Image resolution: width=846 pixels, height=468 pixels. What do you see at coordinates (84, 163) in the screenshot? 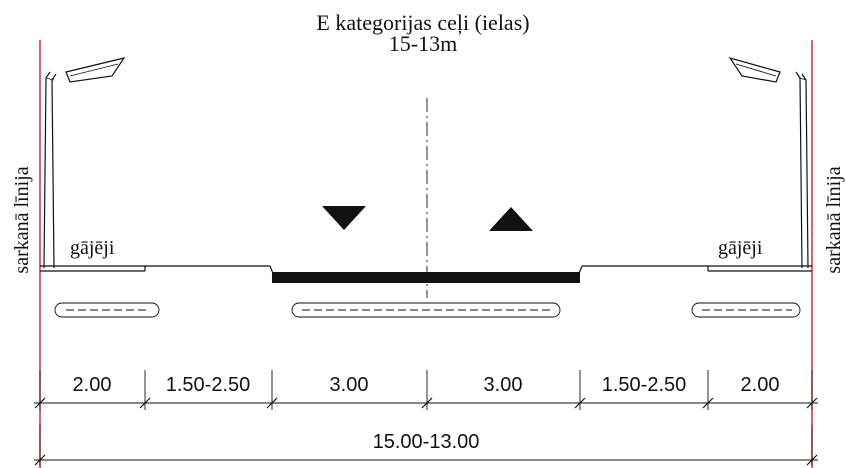
I see `street-lamp-left` at bounding box center [84, 163].